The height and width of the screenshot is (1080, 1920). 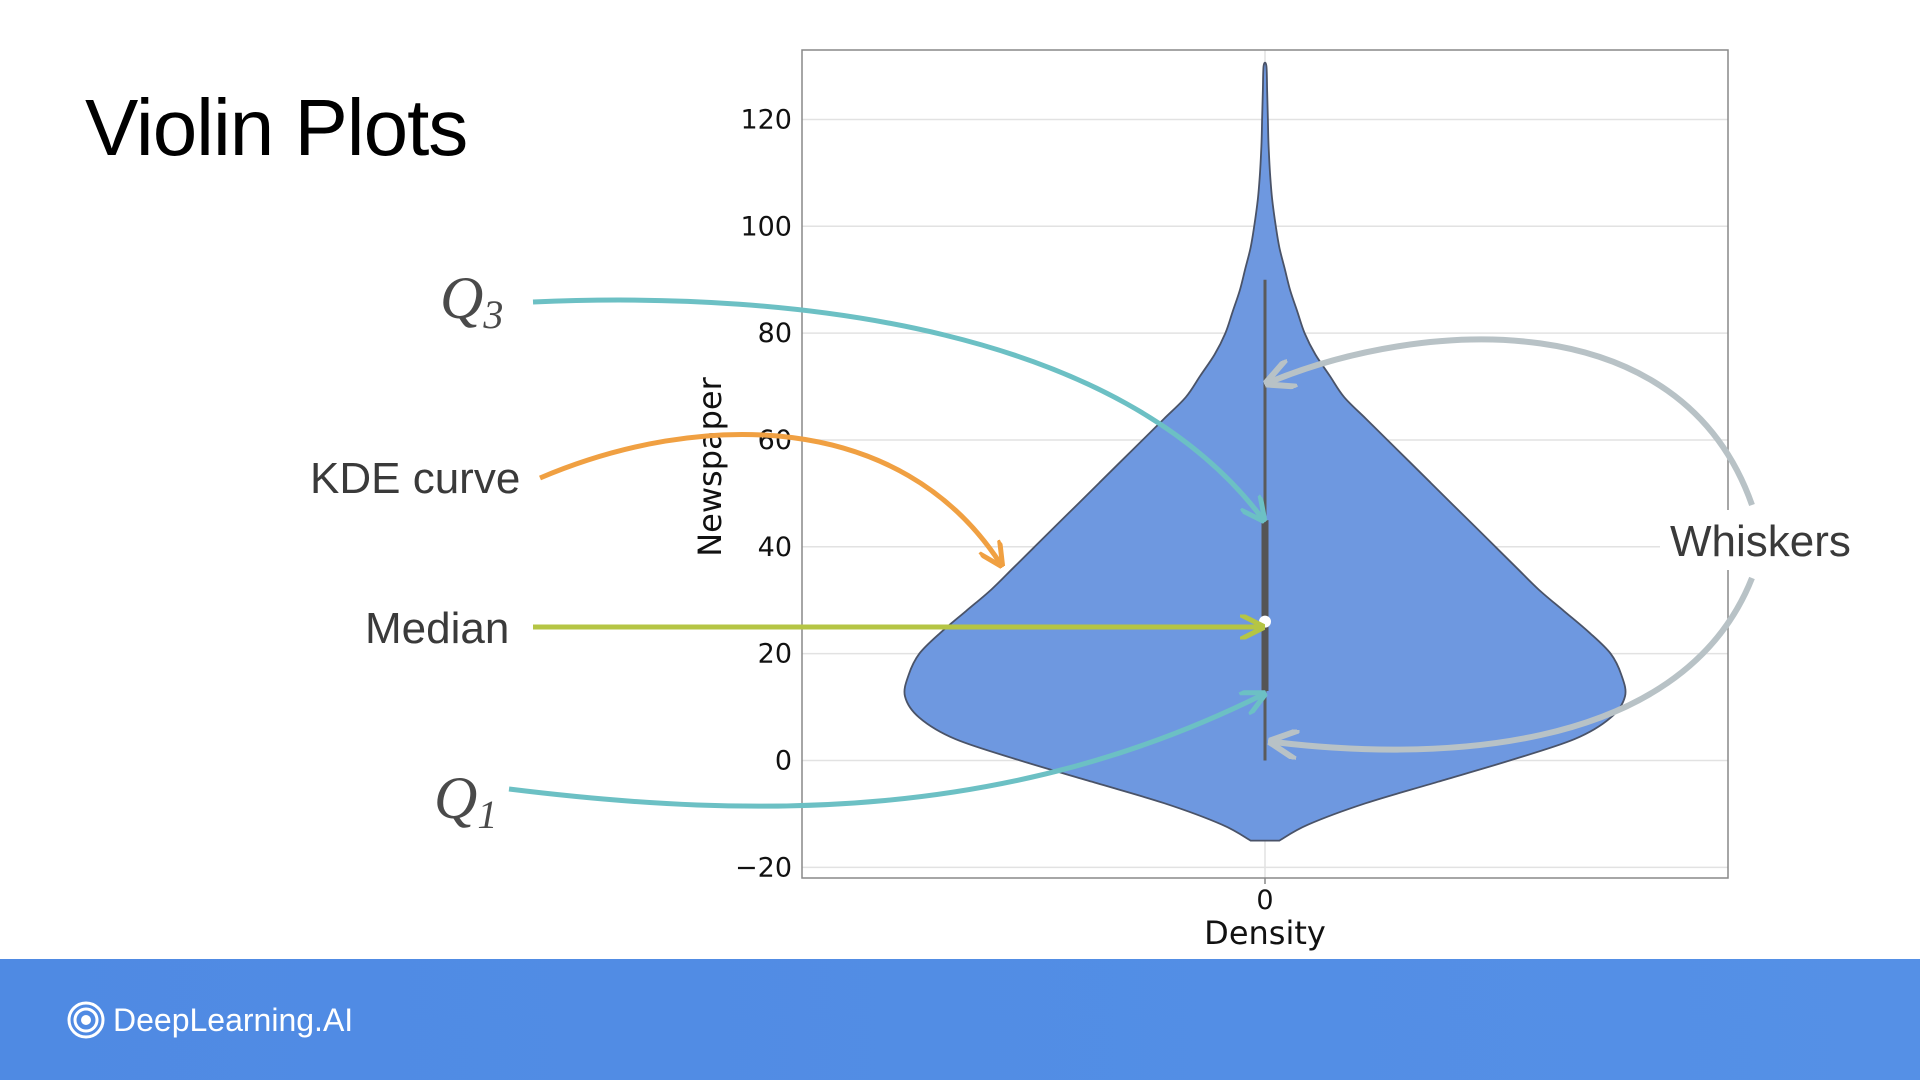 I want to click on whisker-bottom-arrow, so click(x=1514, y=663).